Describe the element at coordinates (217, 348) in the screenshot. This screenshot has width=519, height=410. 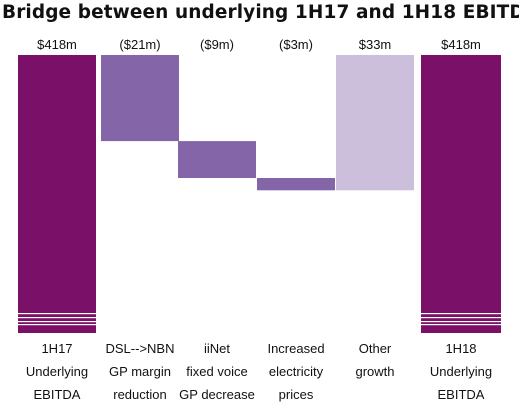
I see `category-label-2-line-0: iiNet` at that location.